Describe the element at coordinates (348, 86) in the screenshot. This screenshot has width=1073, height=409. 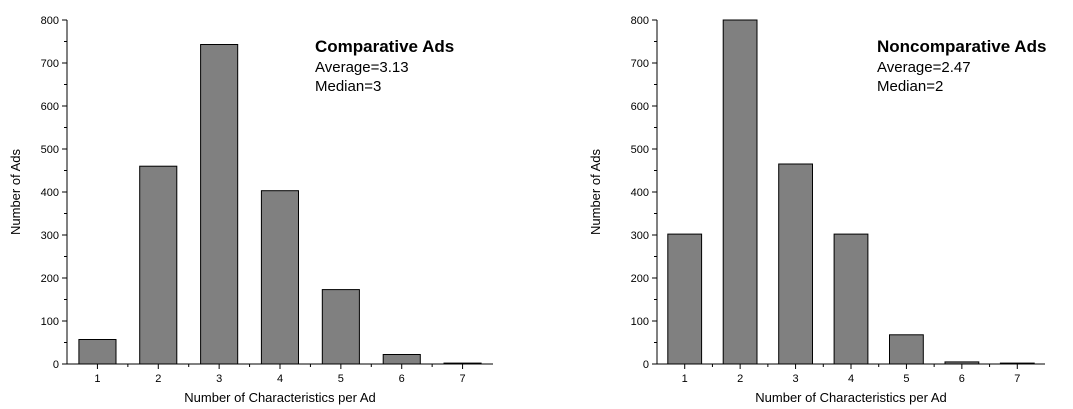
I see `annotation-median: Median=3` at that location.